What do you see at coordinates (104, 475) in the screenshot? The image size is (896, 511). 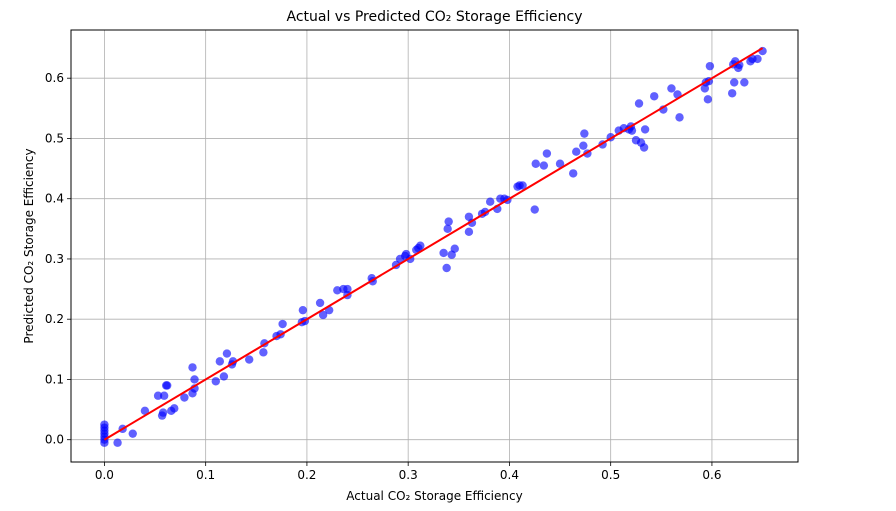 I see `x-tick-label: 0.0` at bounding box center [104, 475].